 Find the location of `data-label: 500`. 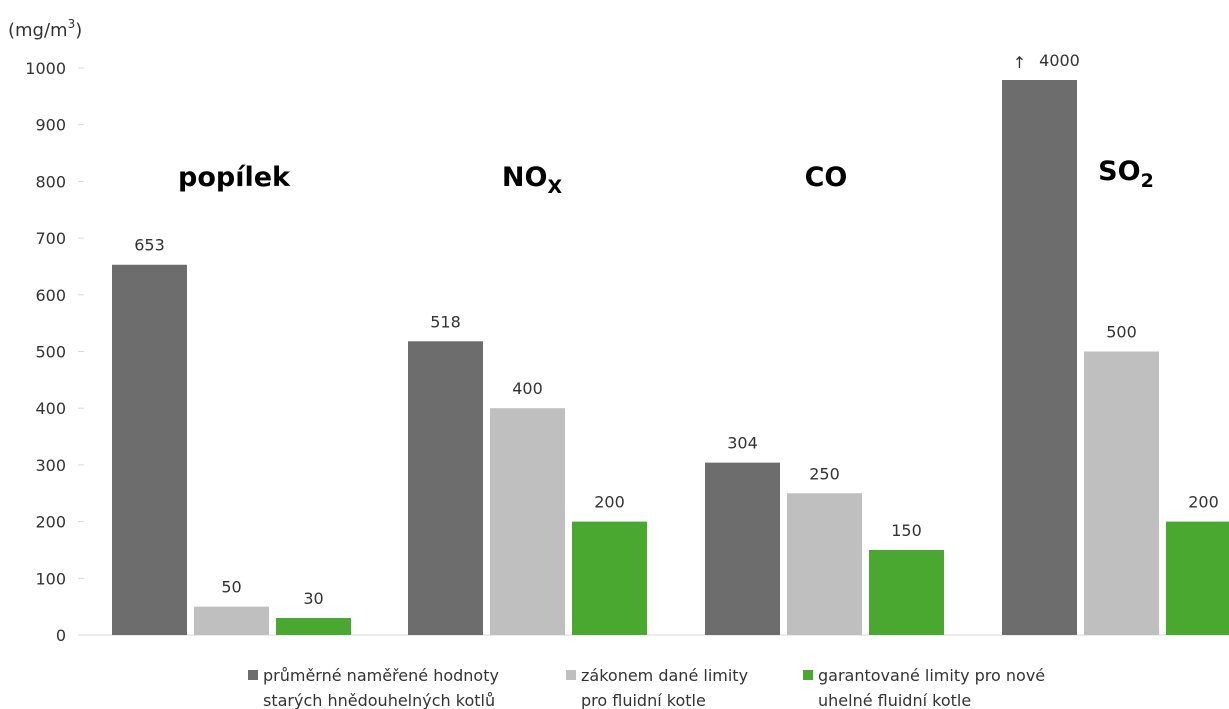

data-label: 500 is located at coordinates (1121, 332).